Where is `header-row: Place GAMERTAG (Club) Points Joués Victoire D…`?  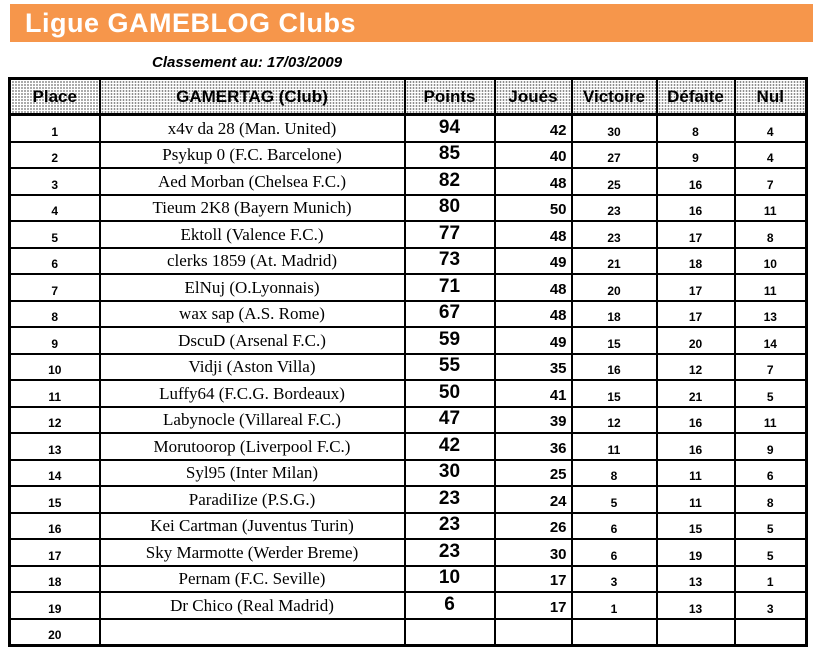 header-row: Place GAMERTAG (Club) Points Joués Victoire D… is located at coordinates (408, 96).